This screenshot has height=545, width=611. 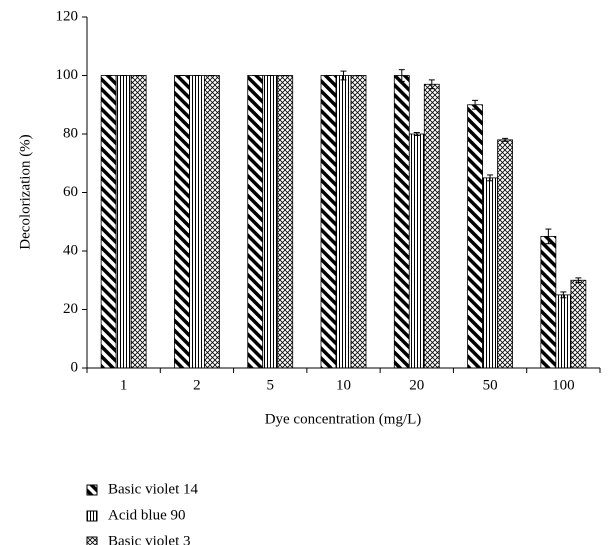 What do you see at coordinates (563, 385) in the screenshot?
I see `x-tick-label: 100` at bounding box center [563, 385].